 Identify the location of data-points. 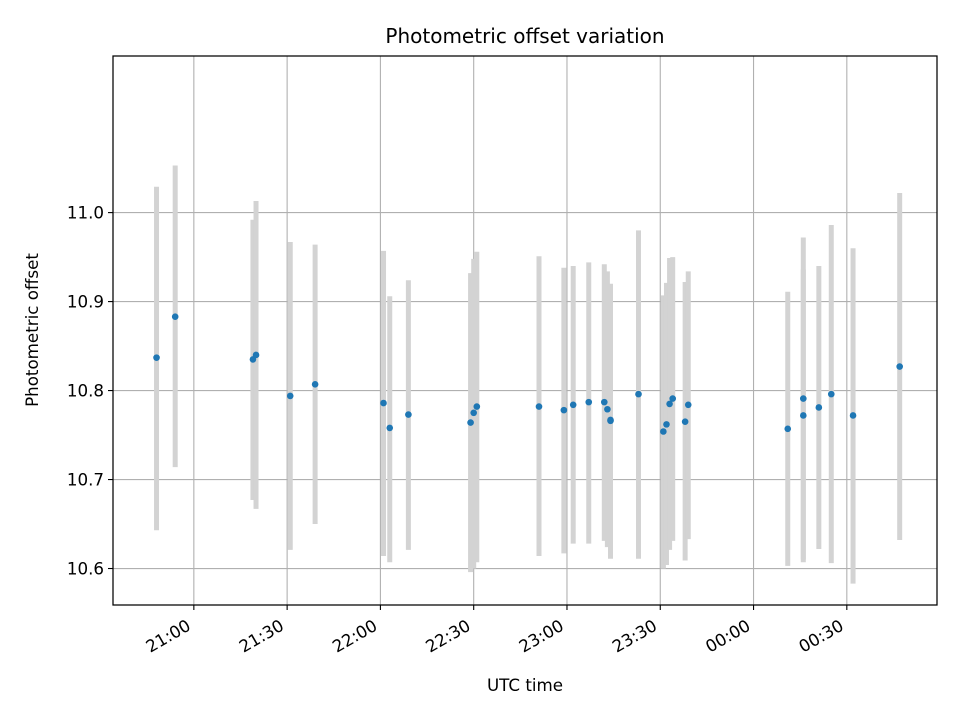
(528, 374).